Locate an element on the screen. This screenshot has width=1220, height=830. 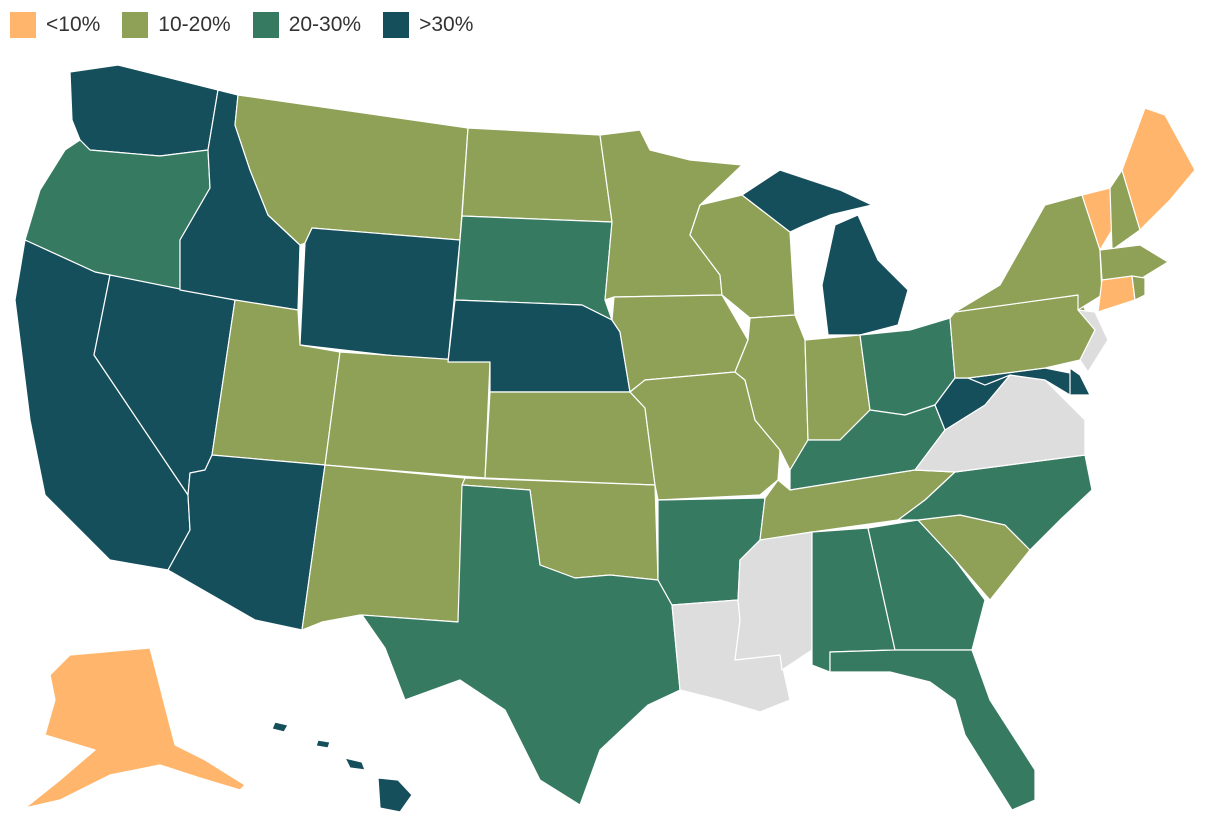
state-CT is located at coordinates (1116, 294).